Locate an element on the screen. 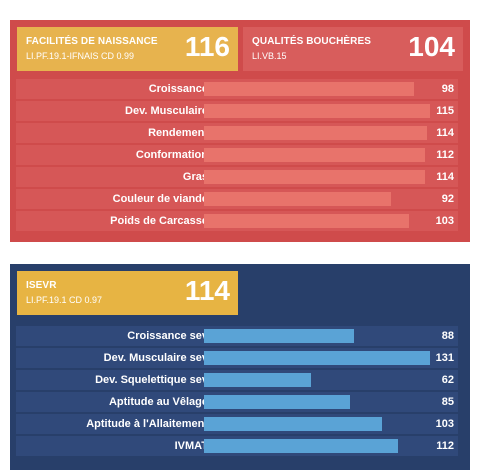 The height and width of the screenshot is (475, 478). trait-row: IVMAT 112 is located at coordinates (237, 446).